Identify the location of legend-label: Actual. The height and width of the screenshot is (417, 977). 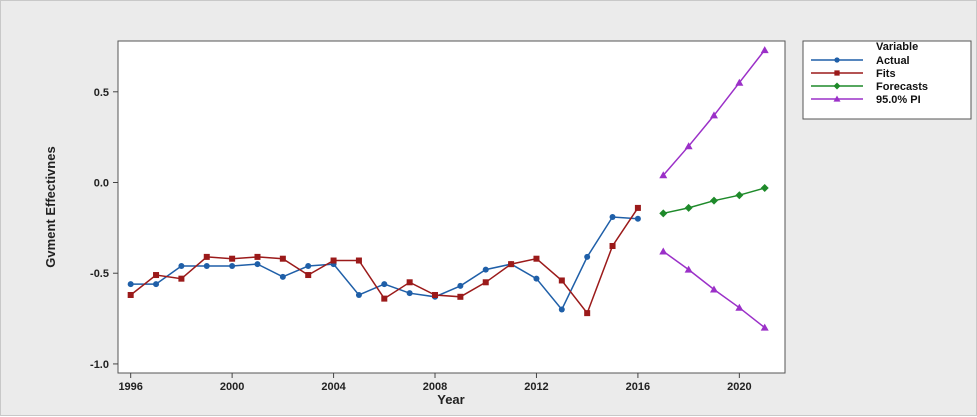
(893, 61).